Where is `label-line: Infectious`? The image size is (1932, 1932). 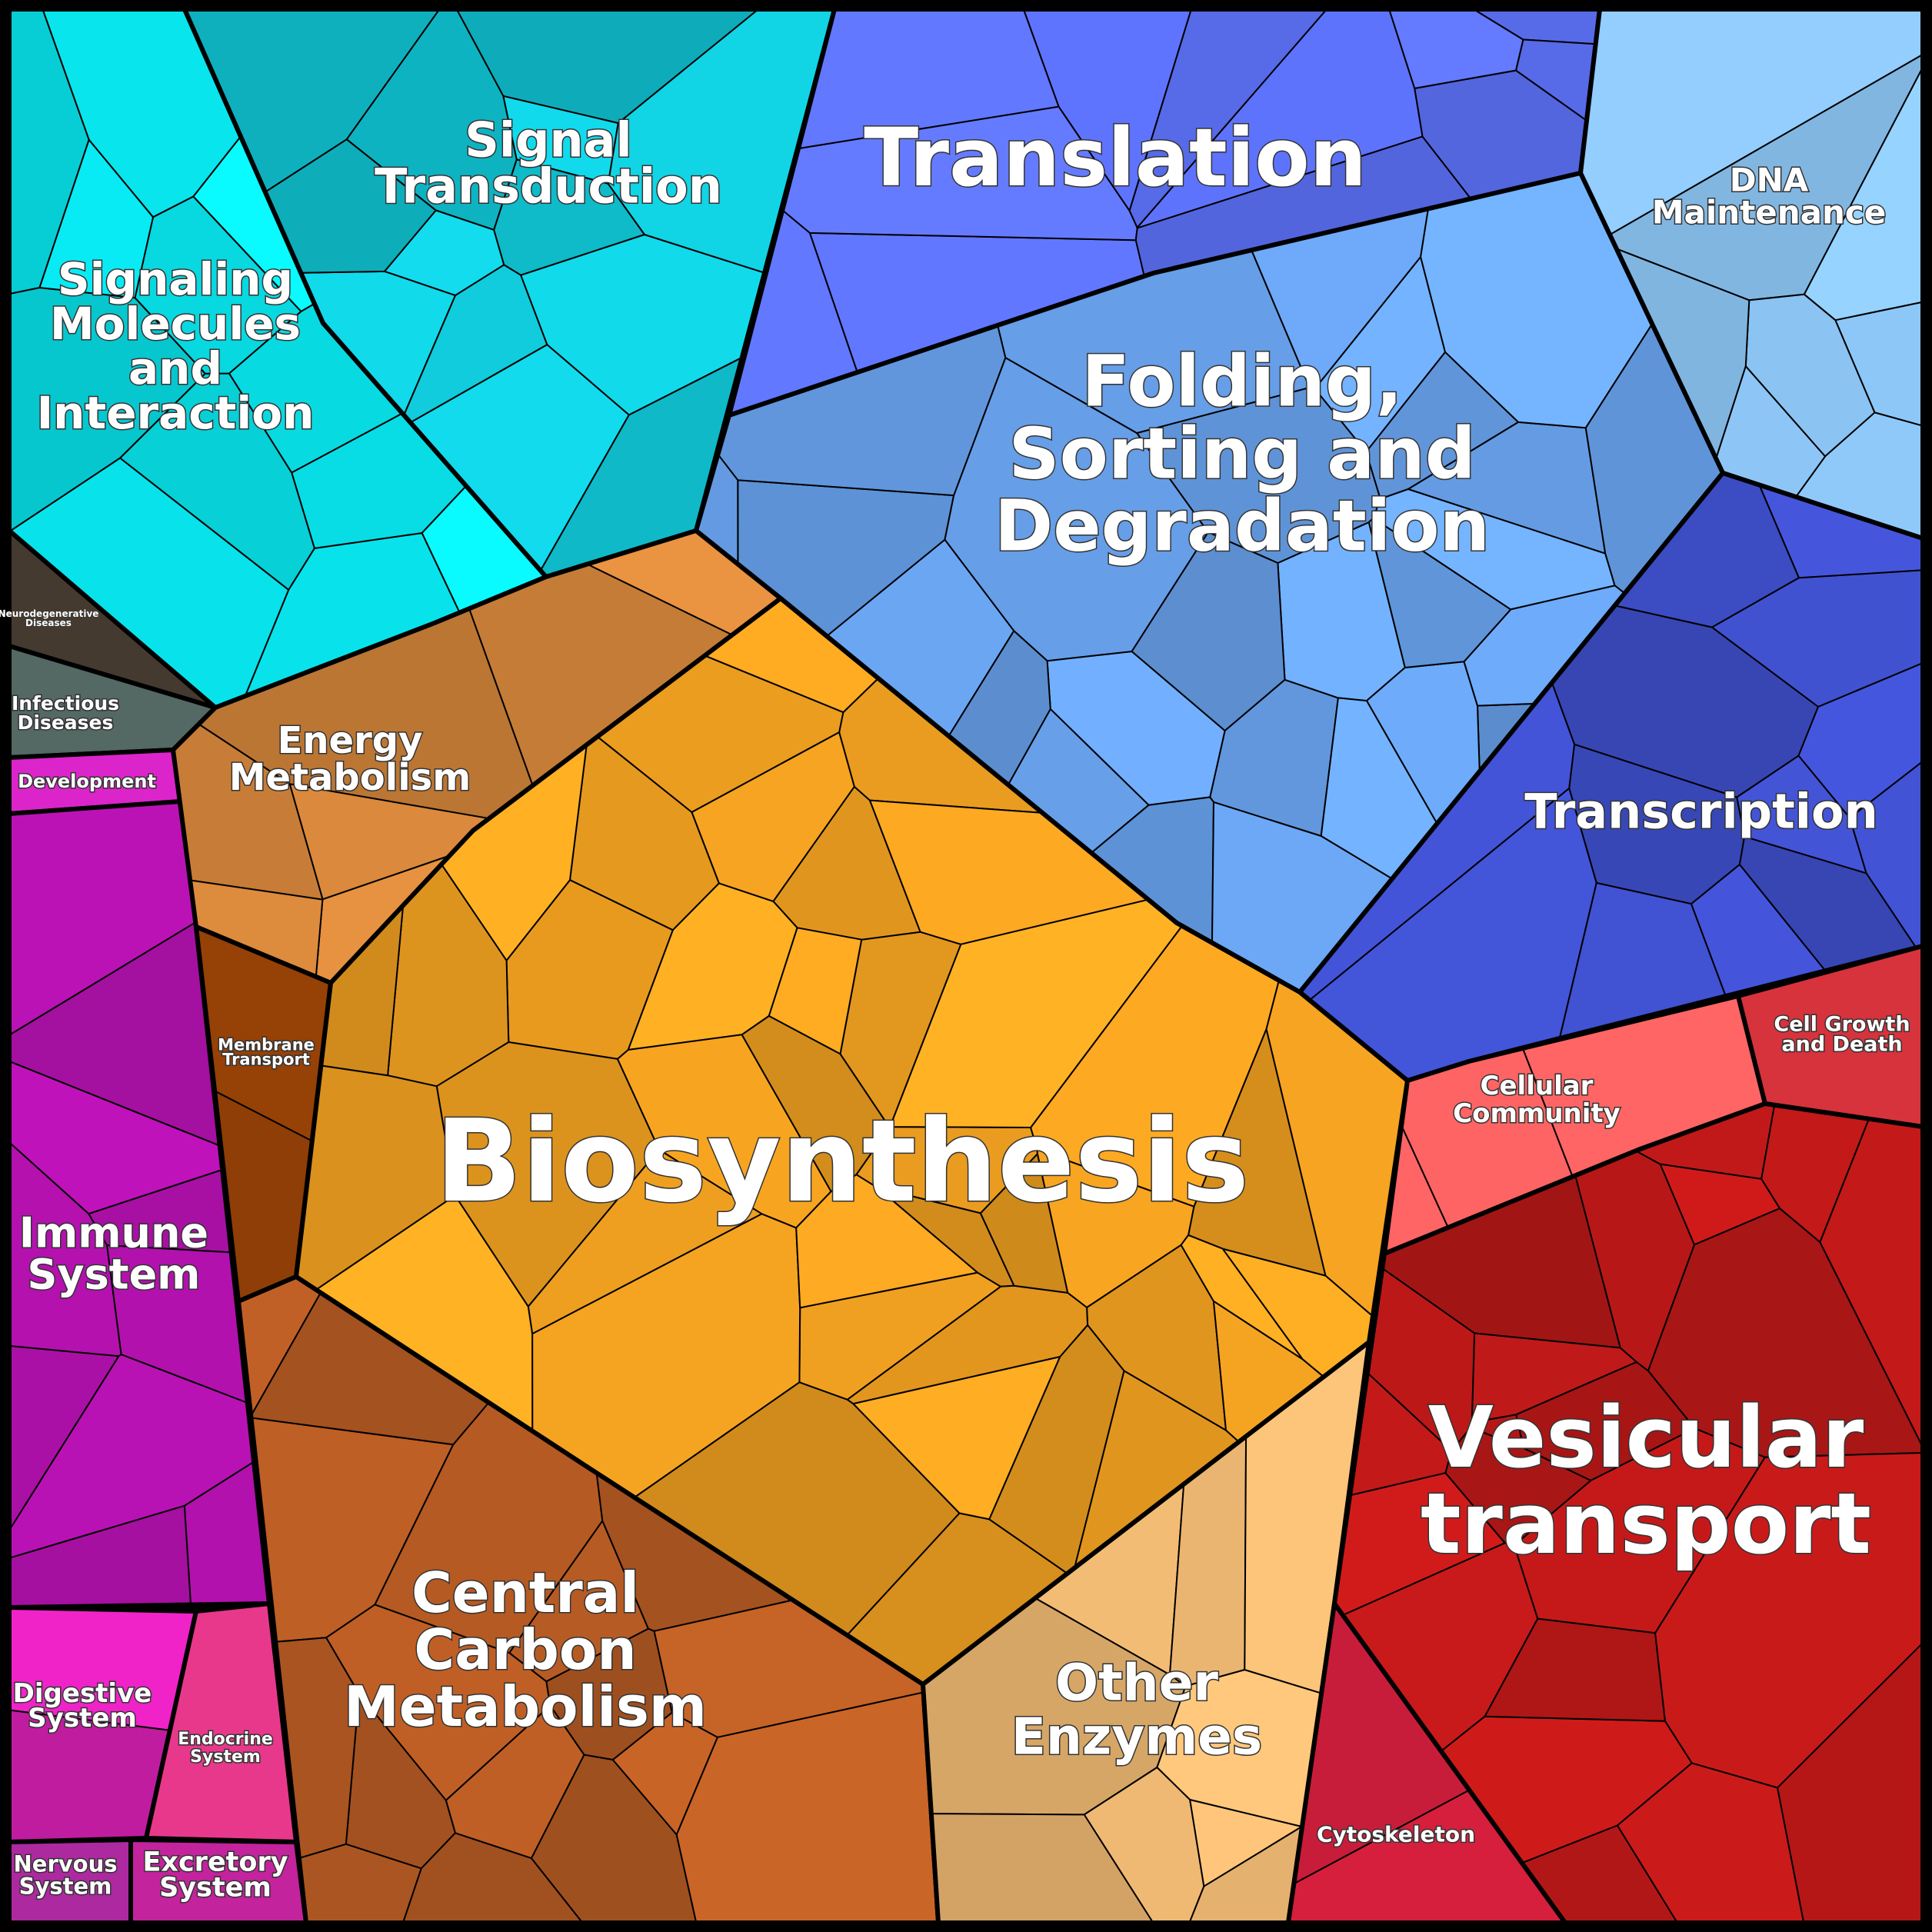 label-line: Infectious is located at coordinates (65, 703).